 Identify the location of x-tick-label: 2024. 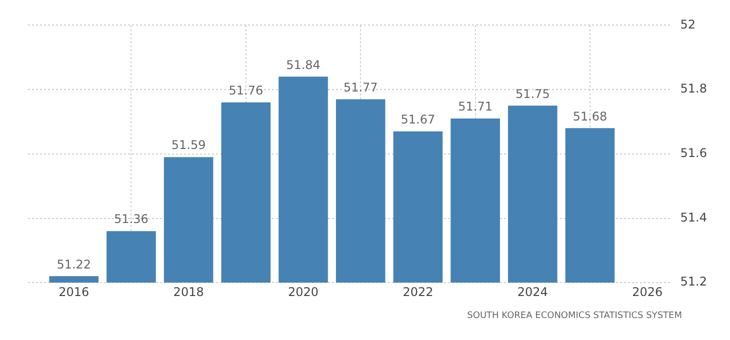
(532, 291).